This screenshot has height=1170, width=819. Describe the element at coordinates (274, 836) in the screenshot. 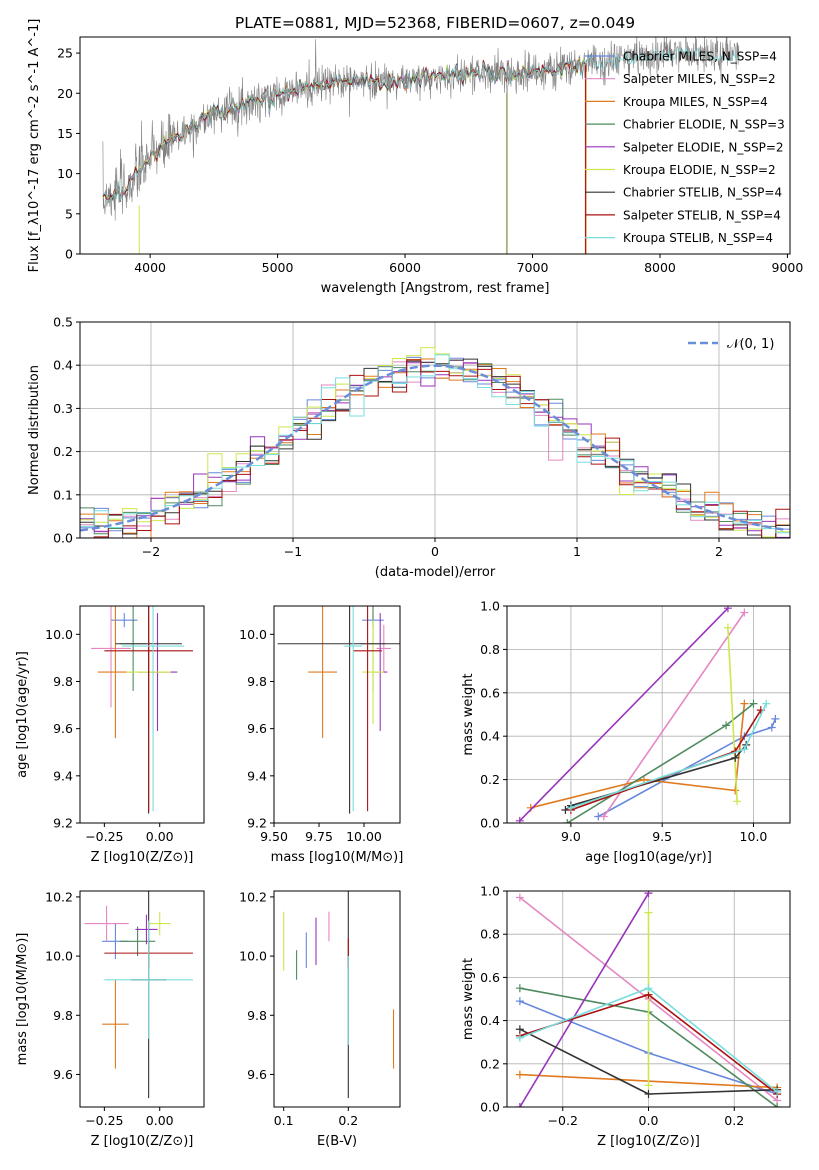

I see `x-tick-label: 9.50` at that location.